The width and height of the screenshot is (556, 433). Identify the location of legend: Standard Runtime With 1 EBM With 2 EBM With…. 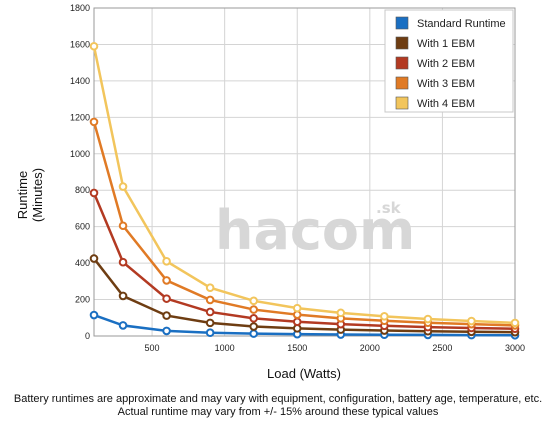
(449, 61).